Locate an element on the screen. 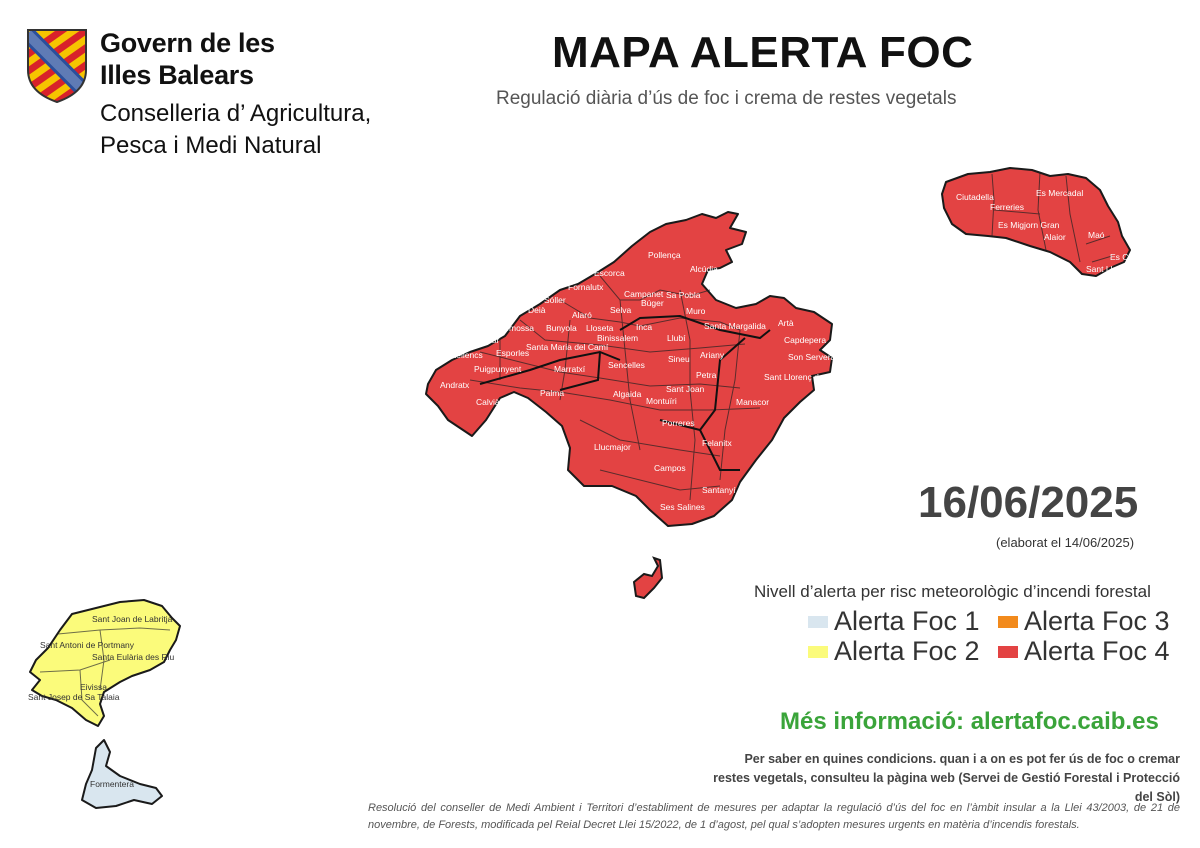  municipality-label: Marratxí is located at coordinates (570, 369).